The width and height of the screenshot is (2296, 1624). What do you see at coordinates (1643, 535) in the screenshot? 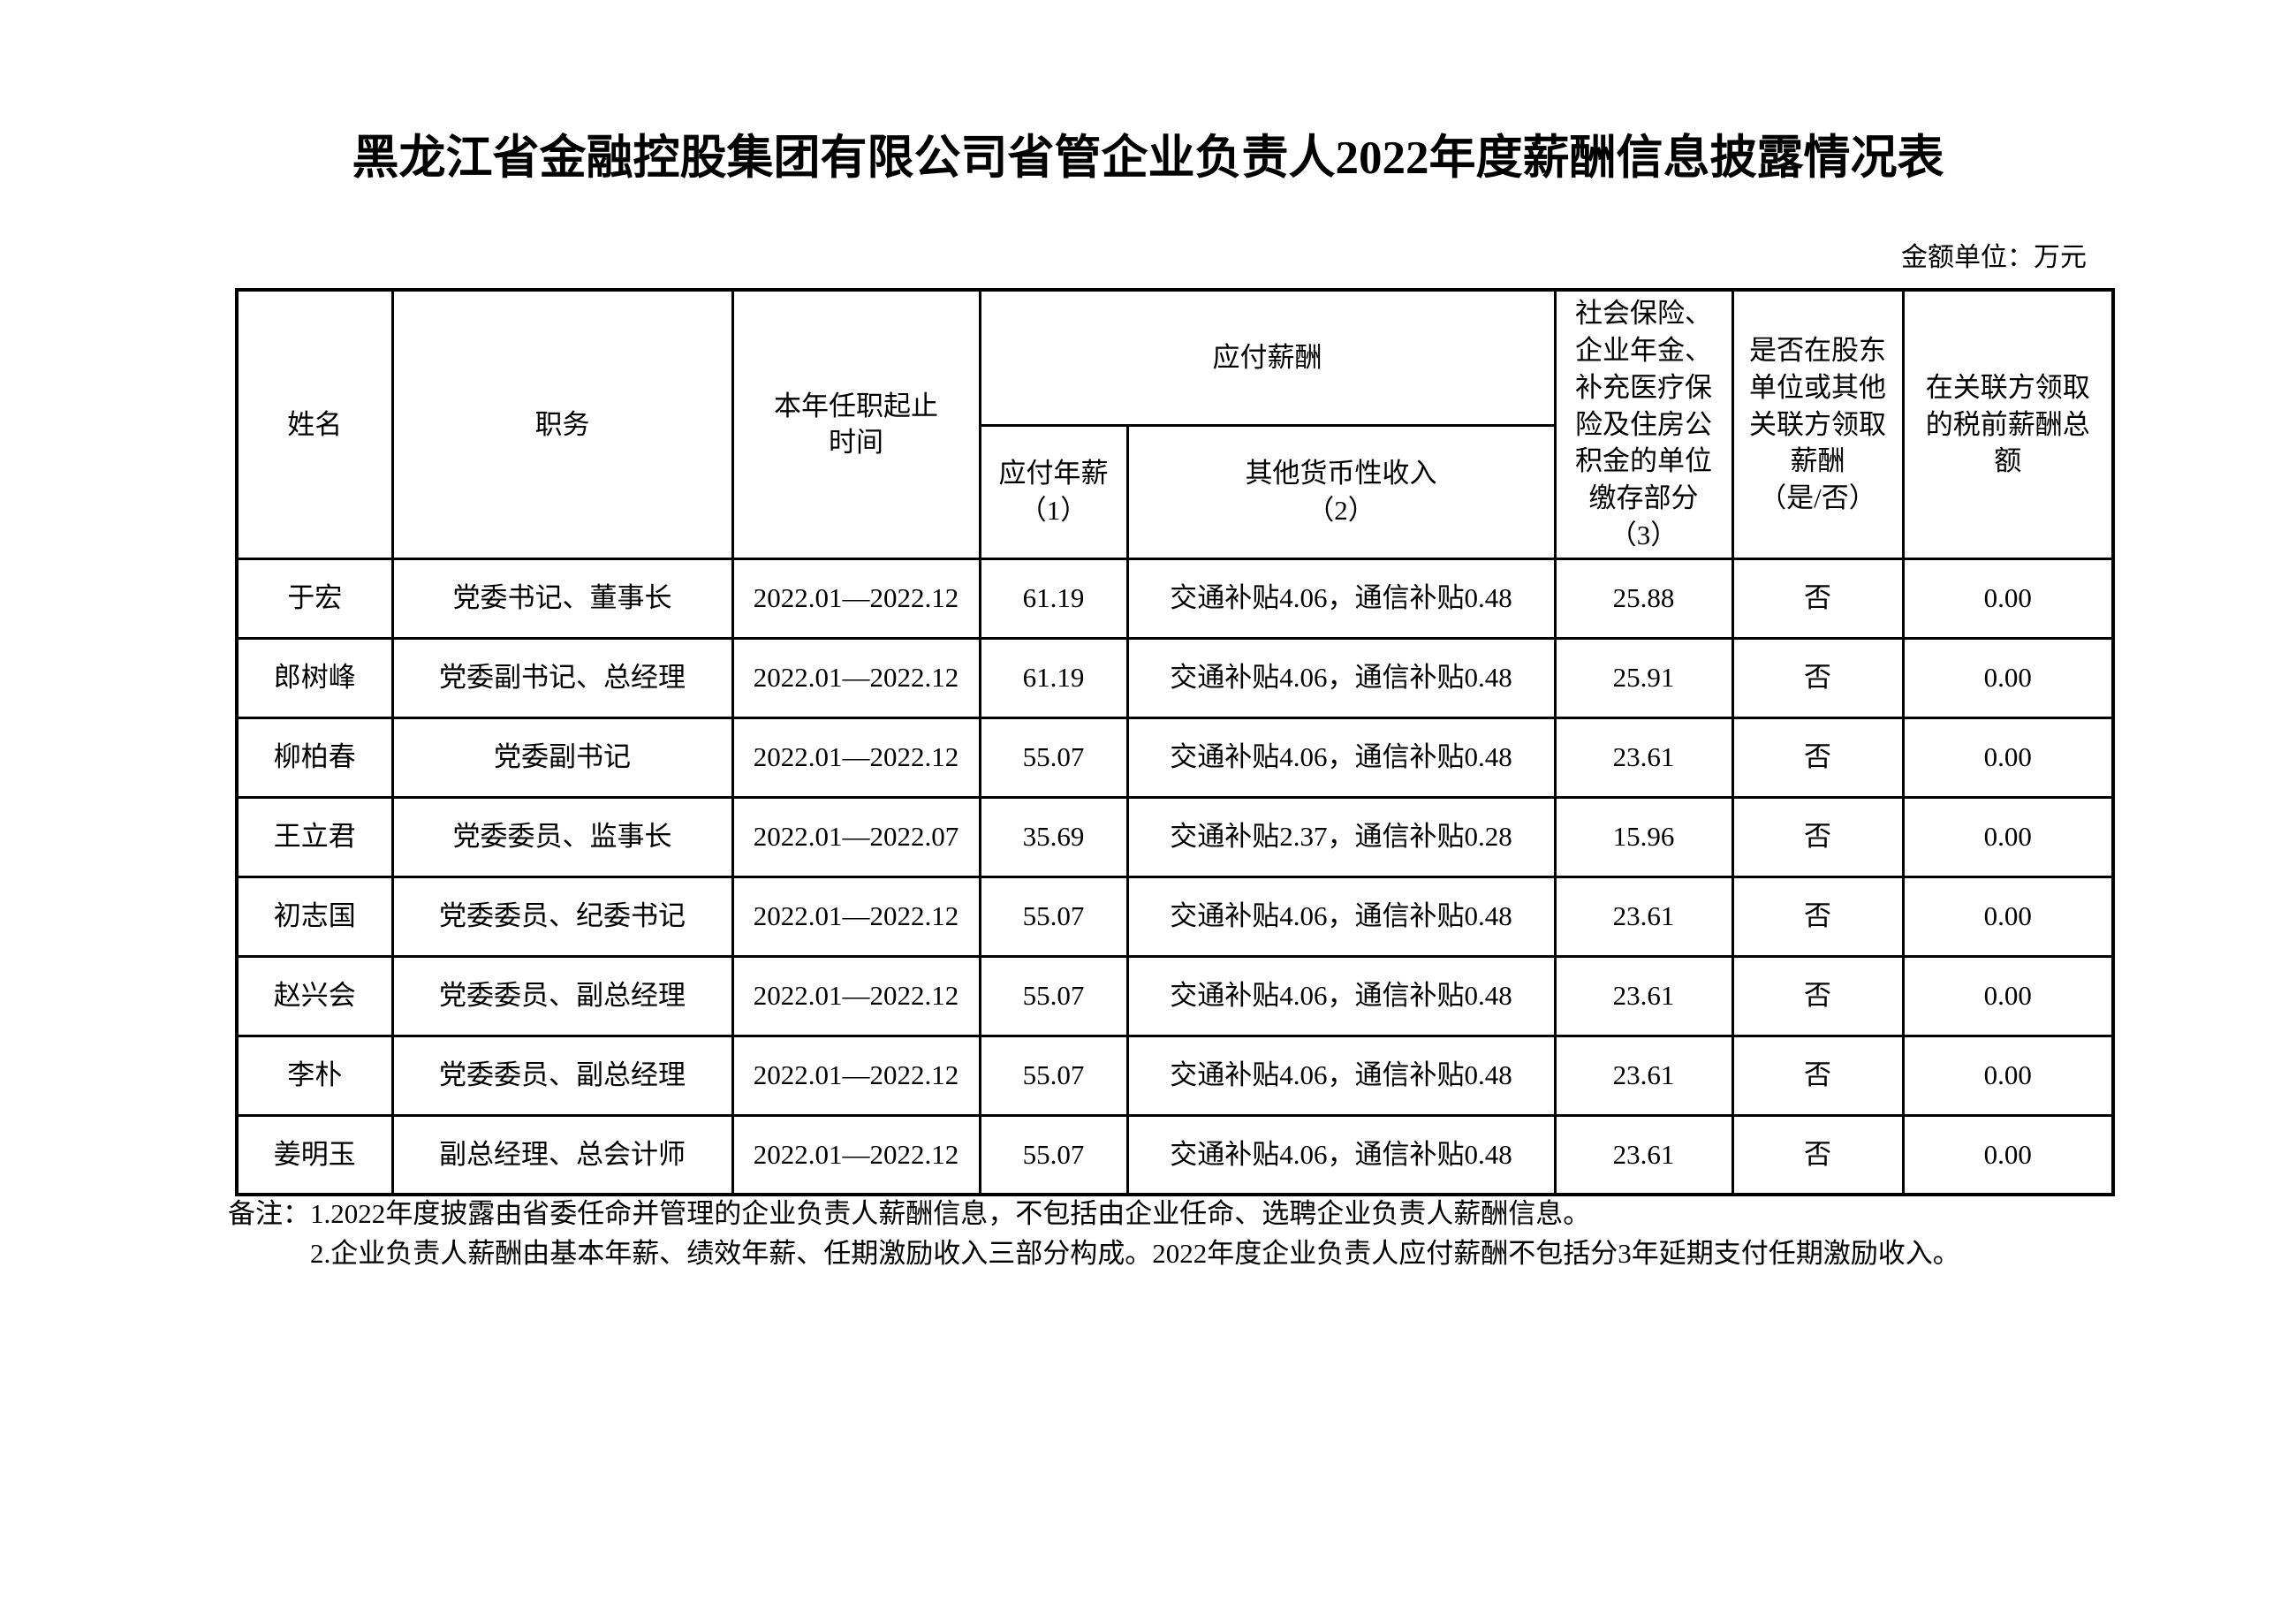
I see `col-header-social-insurance-sub: （3）` at bounding box center [1643, 535].